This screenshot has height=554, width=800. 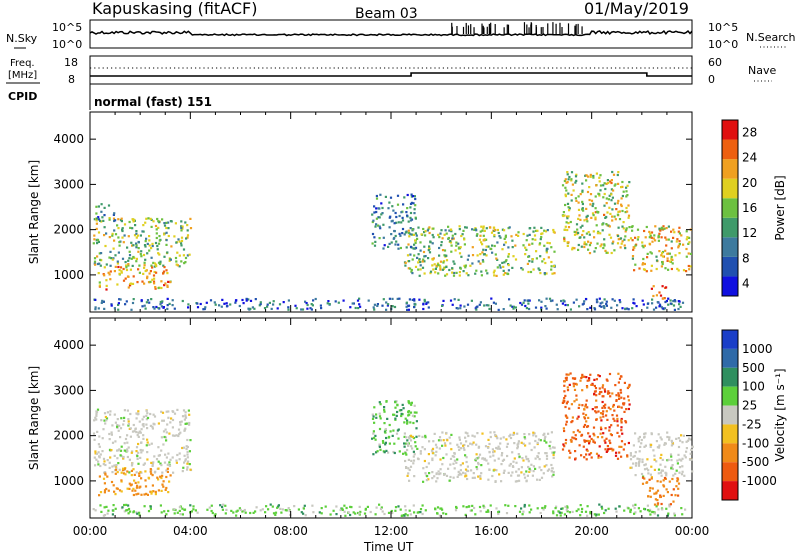 I want to click on time-axis-tick-label: 00:00, so click(x=692, y=531).